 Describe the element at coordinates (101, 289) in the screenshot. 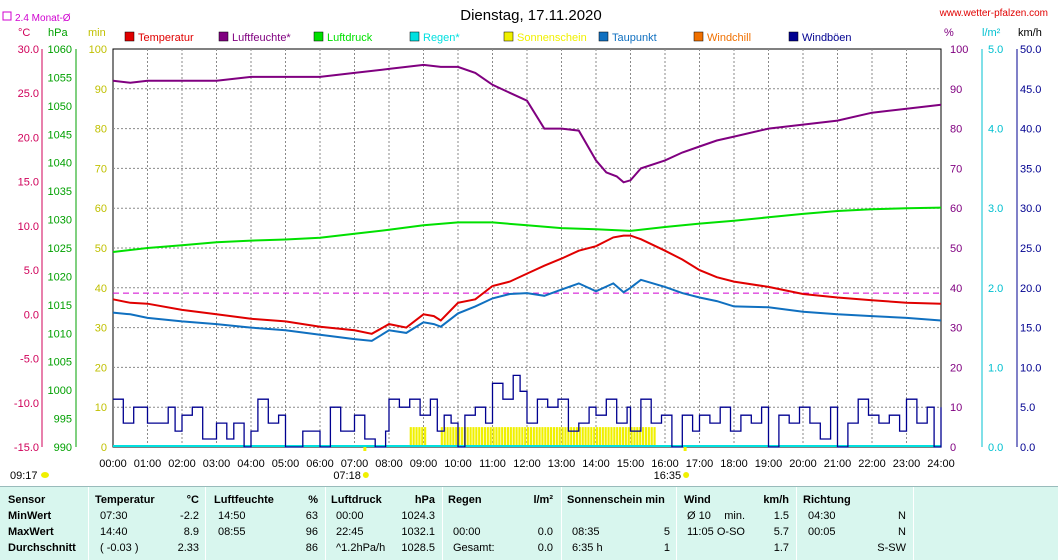

I see `minutes-axis-tick: 40` at that location.